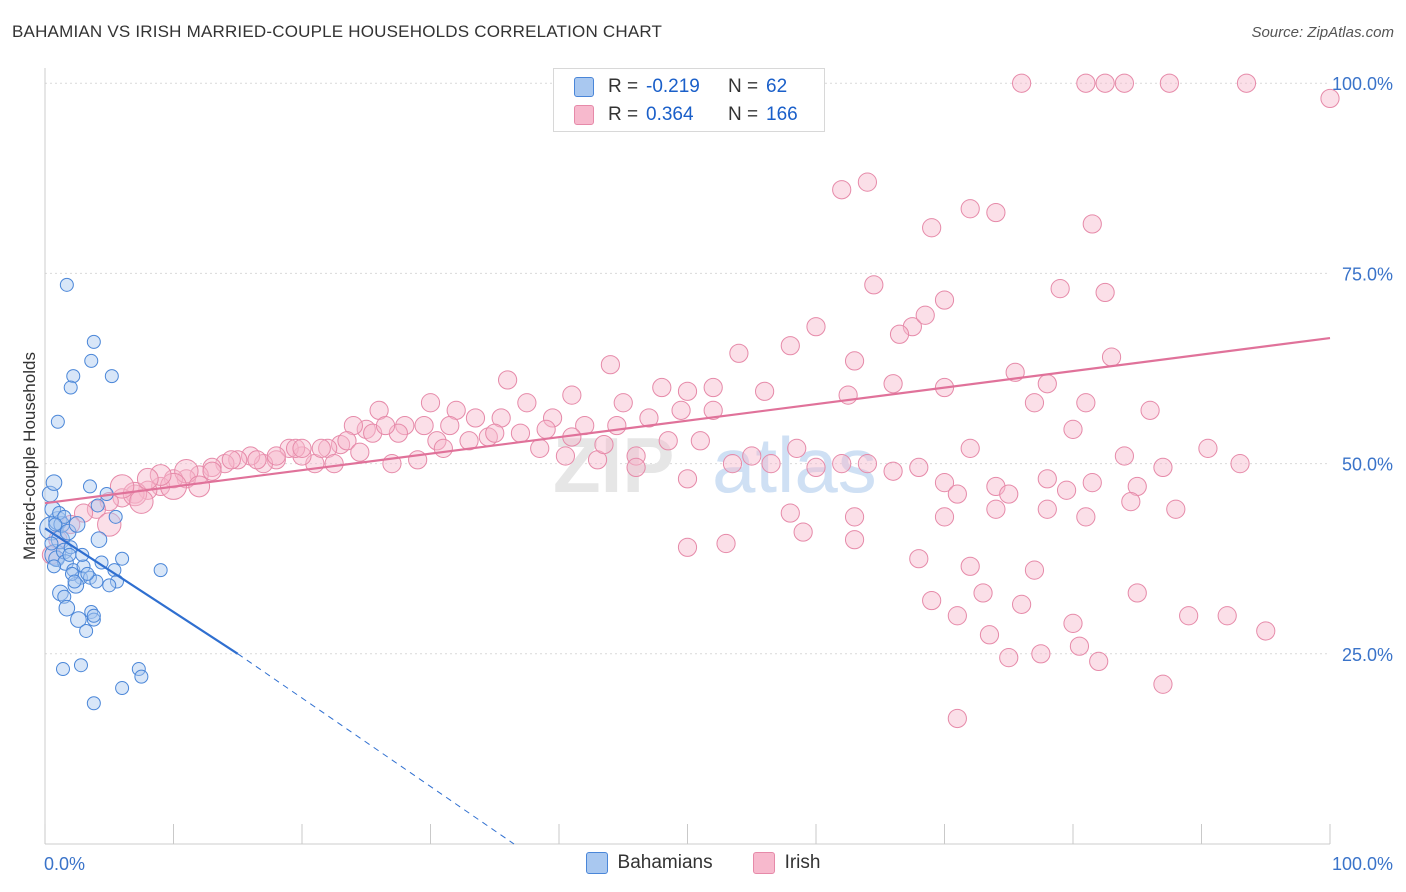  What do you see at coordinates (584, 87) in the screenshot?
I see `bahamians-swatch` at bounding box center [584, 87].